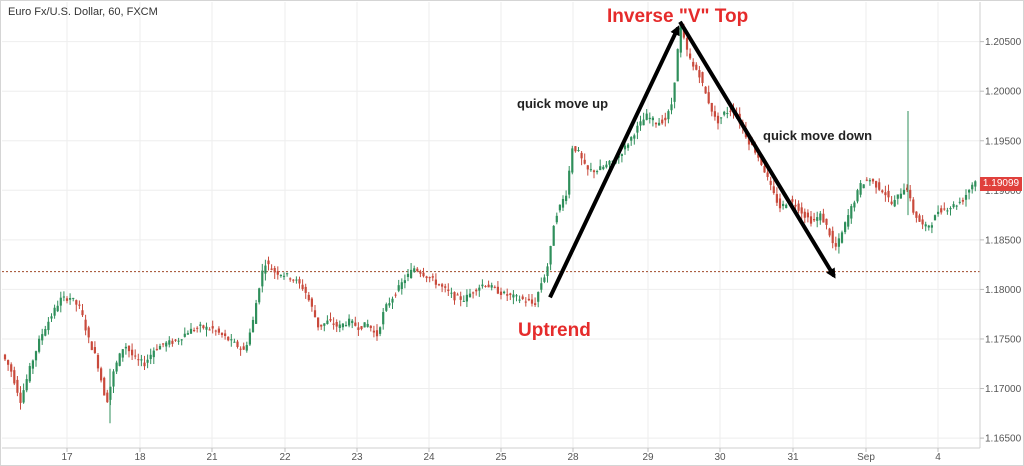 The image size is (1024, 466). What do you see at coordinates (1003, 439) in the screenshot?
I see `y-tick-label: 1.16500` at bounding box center [1003, 439].